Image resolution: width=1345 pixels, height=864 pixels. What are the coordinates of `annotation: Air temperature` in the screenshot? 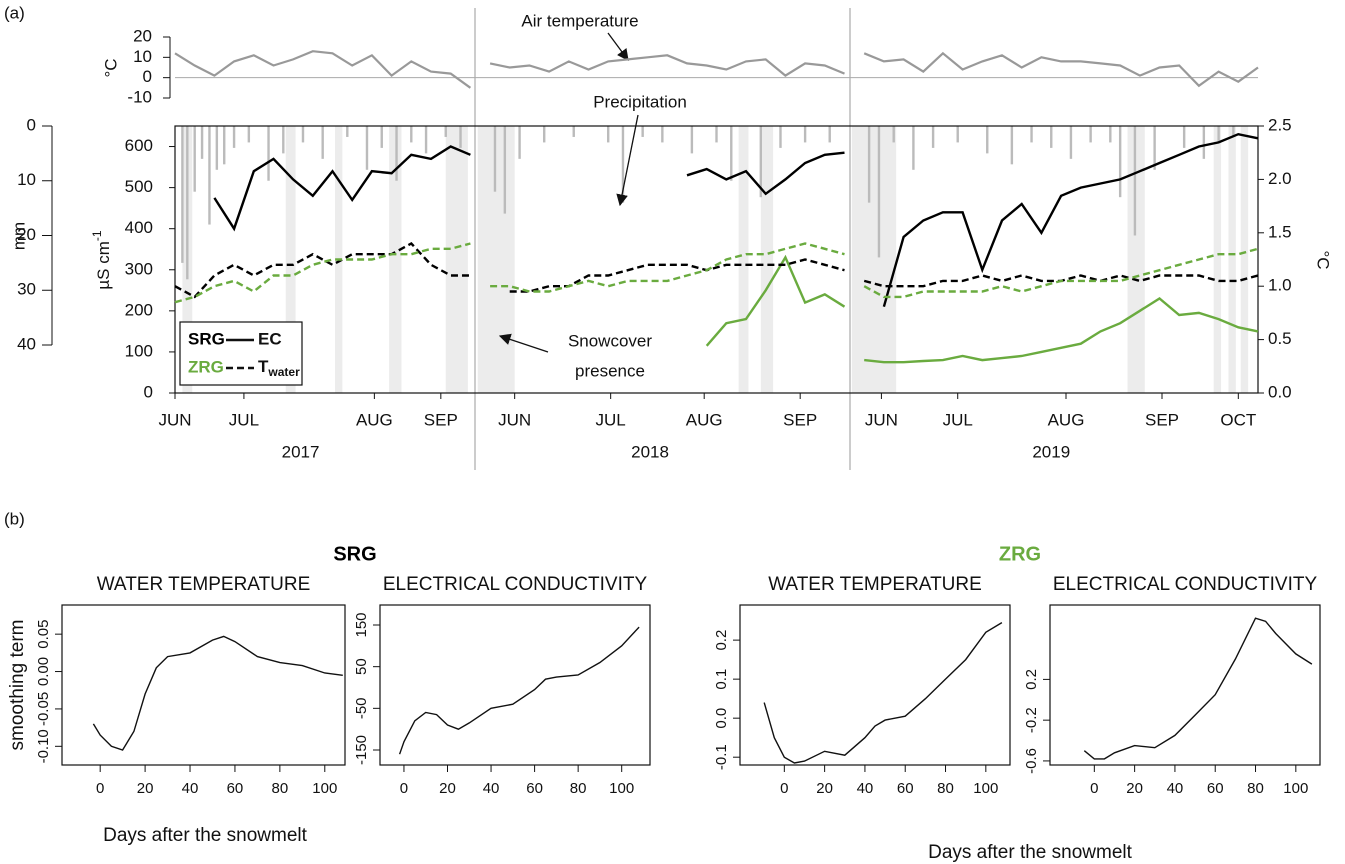 It's located at (579, 20).